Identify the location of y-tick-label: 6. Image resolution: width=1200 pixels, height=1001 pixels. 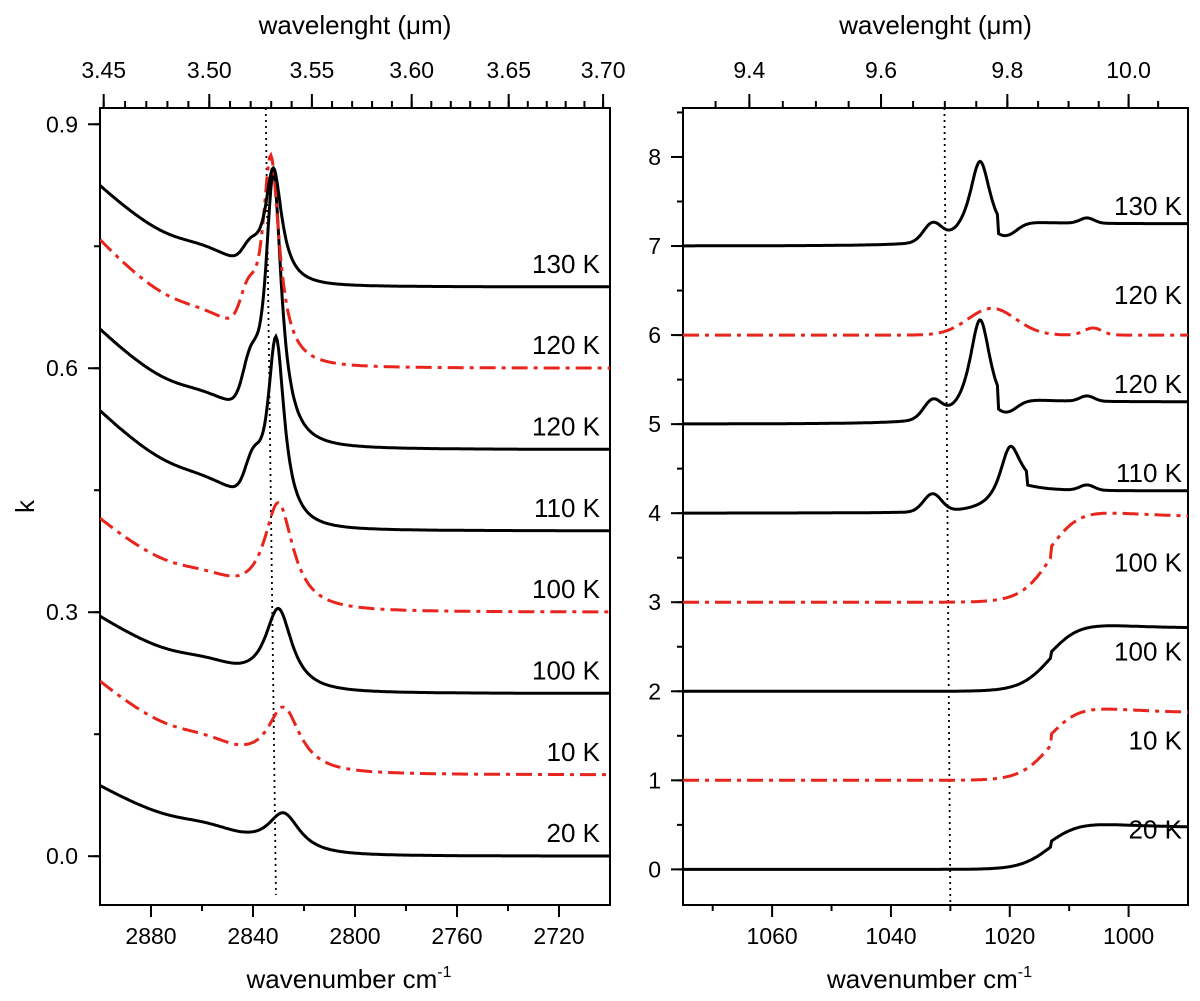
(654, 335).